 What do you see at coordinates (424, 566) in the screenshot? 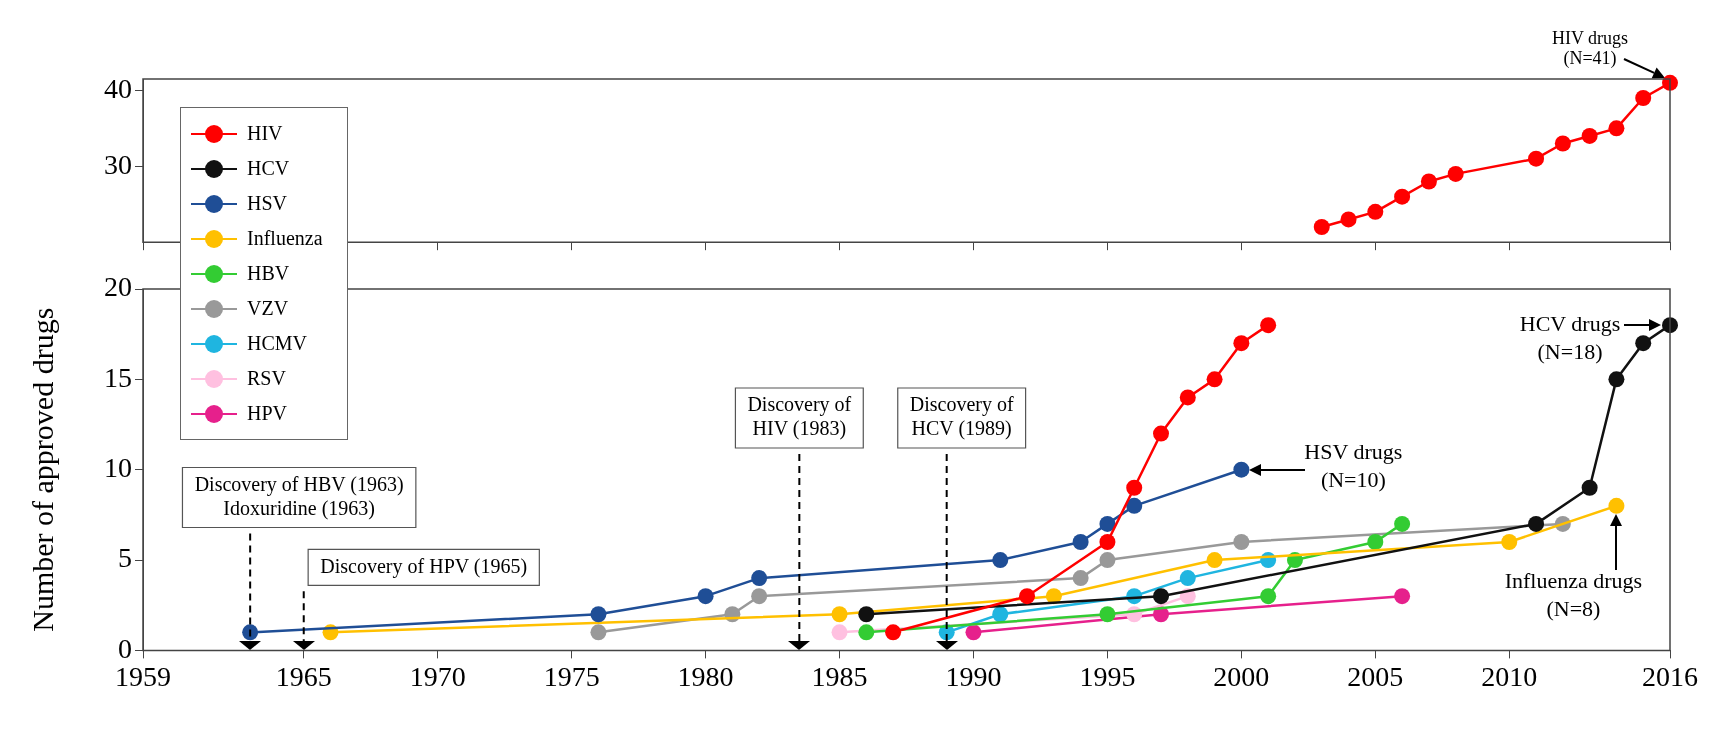
I see `ref-line-label: Discovery of HPV (1965)` at bounding box center [424, 566].